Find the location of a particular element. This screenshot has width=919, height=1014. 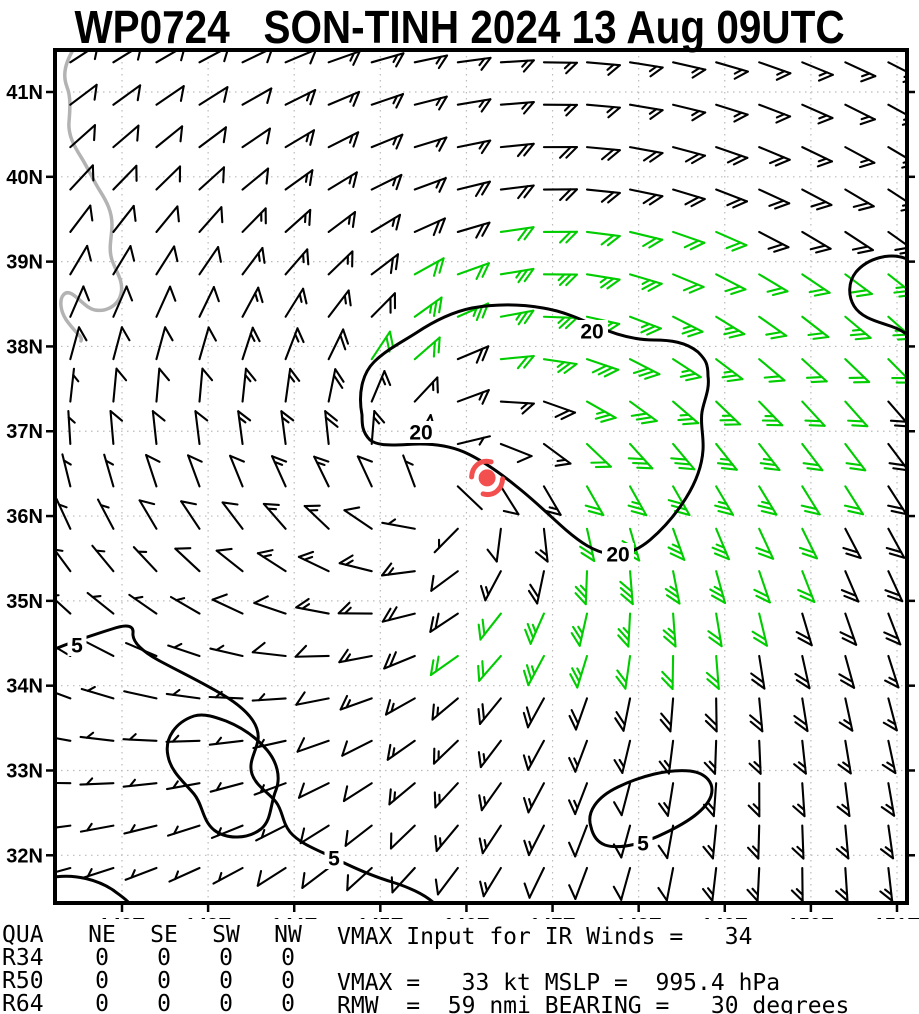

contour-label-mask is located at coordinates (334, 858).